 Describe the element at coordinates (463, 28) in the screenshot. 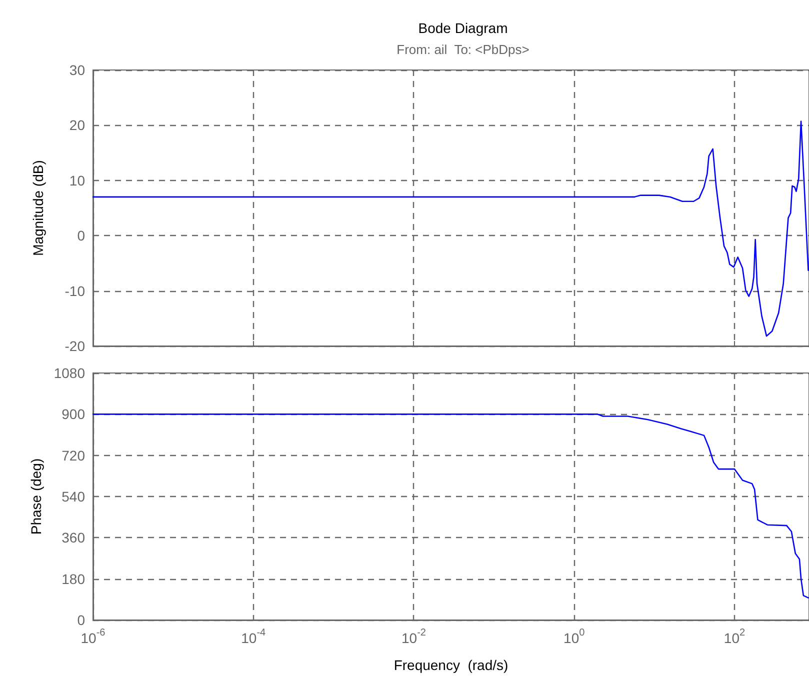

I see `chart-title: Bode Diagram` at that location.